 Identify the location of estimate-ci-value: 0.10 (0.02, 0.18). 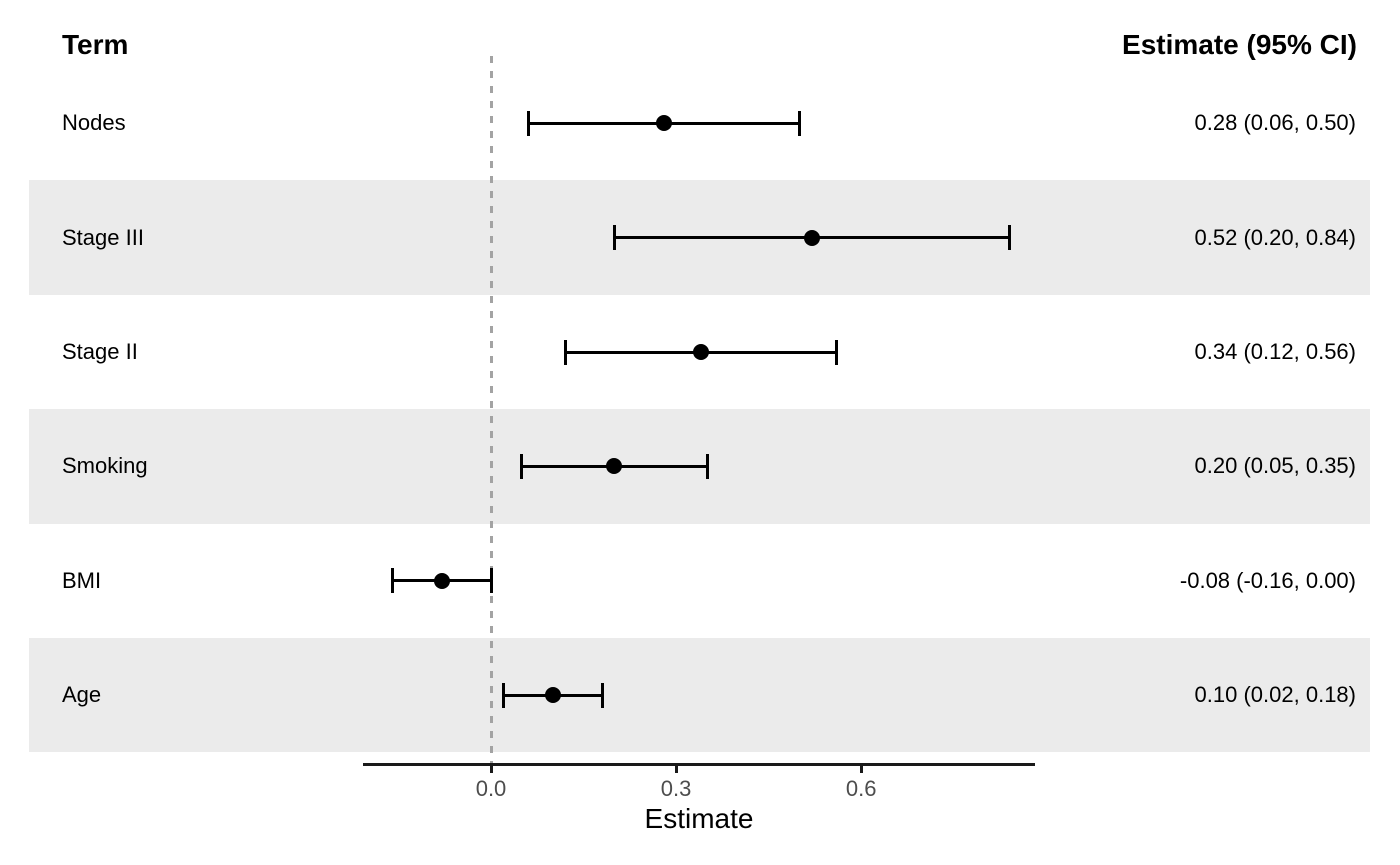
(1275, 695).